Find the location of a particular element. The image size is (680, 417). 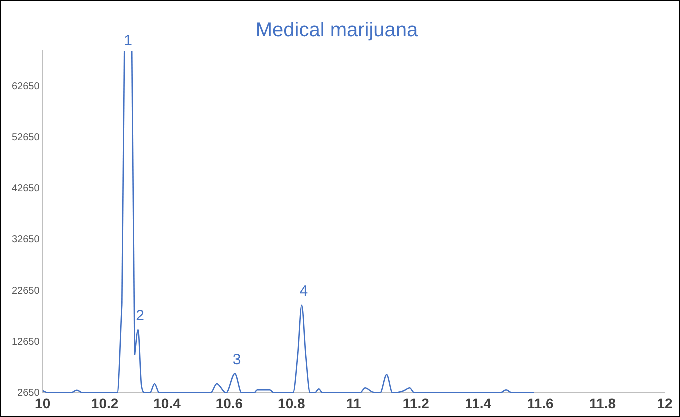

x-tick-label: 11.8 is located at coordinates (603, 403).